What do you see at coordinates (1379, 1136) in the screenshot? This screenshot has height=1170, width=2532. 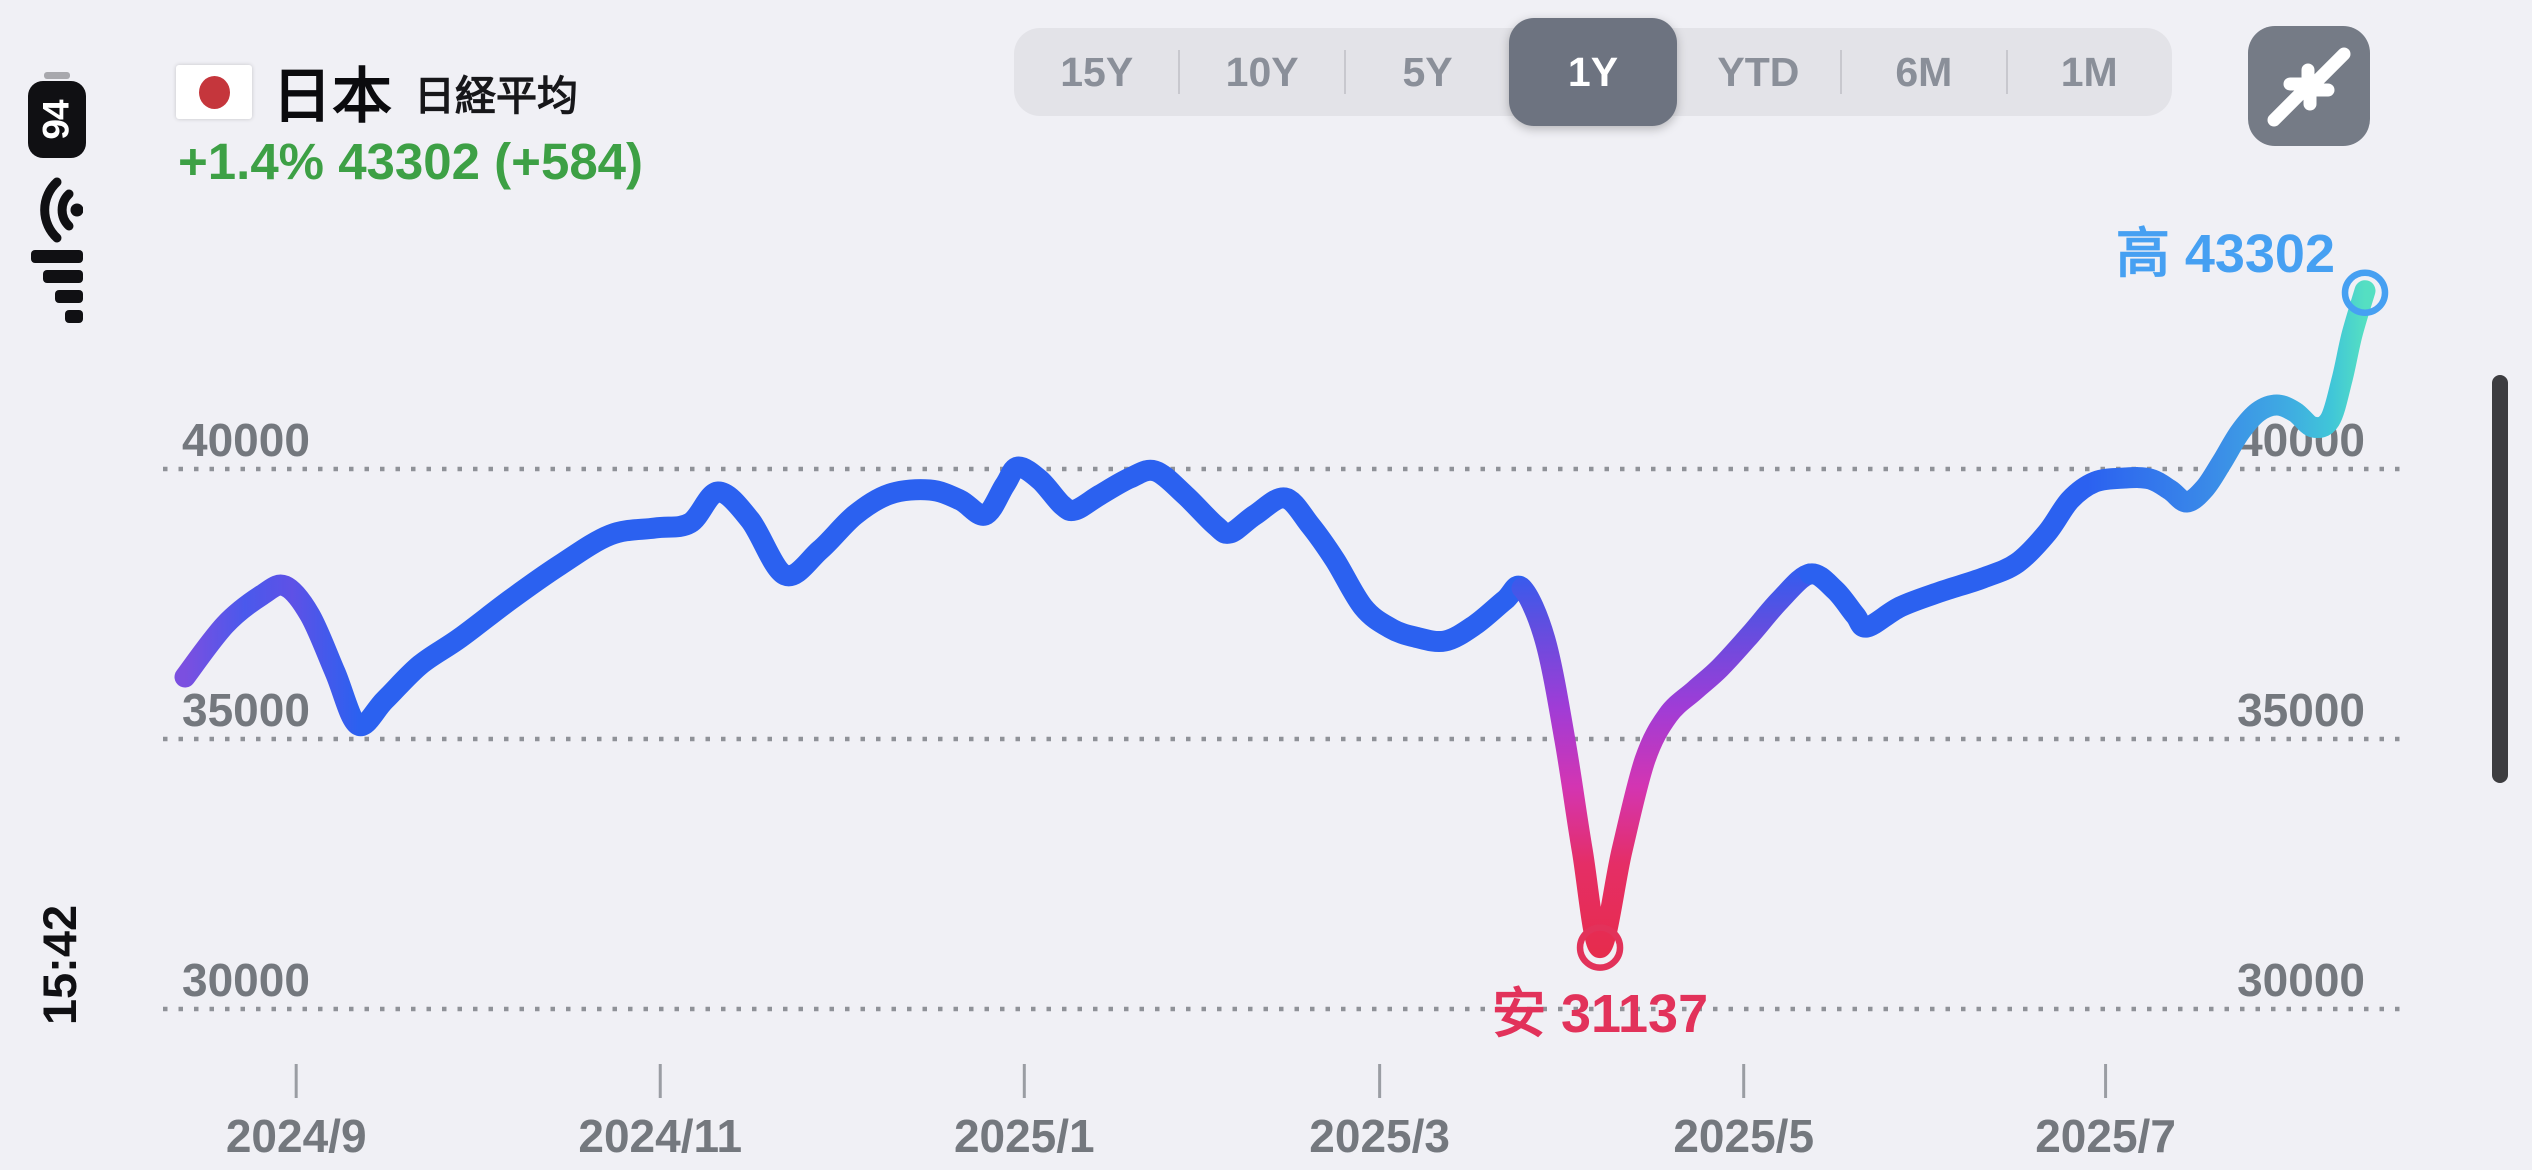 I see `x-axis-label: 2025/3` at bounding box center [1379, 1136].